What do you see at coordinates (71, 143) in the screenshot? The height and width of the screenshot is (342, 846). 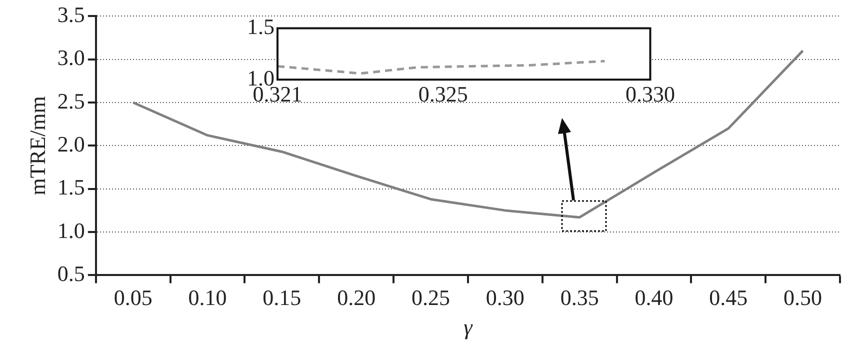 I see `y-tick-label: 2.0` at bounding box center [71, 143].